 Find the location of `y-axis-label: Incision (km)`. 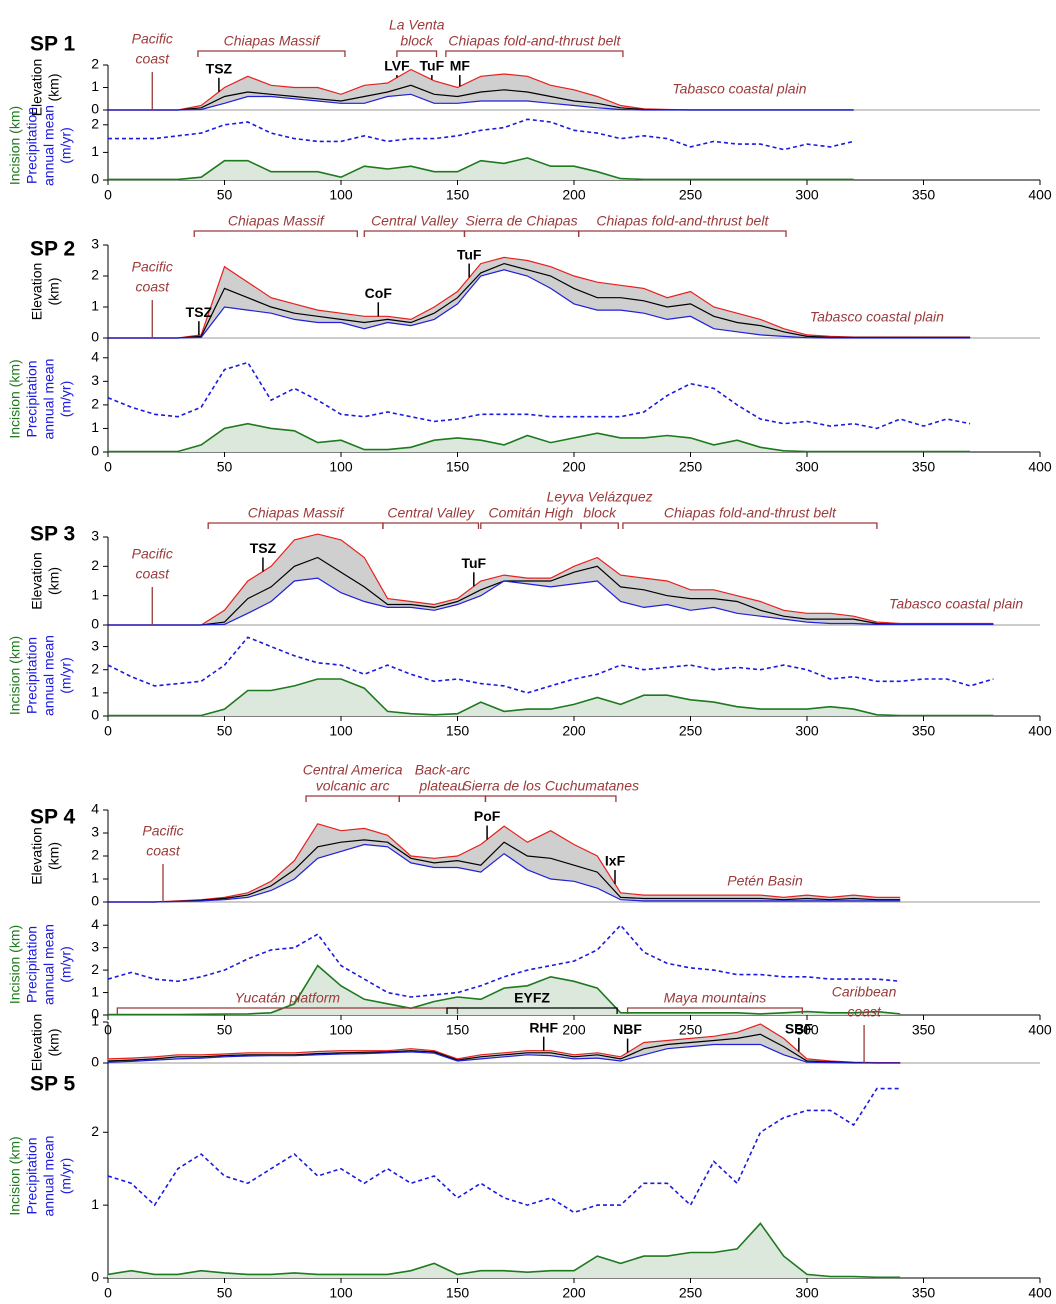

y-axis-label: Incision (km) is located at coordinates (15, 1175).